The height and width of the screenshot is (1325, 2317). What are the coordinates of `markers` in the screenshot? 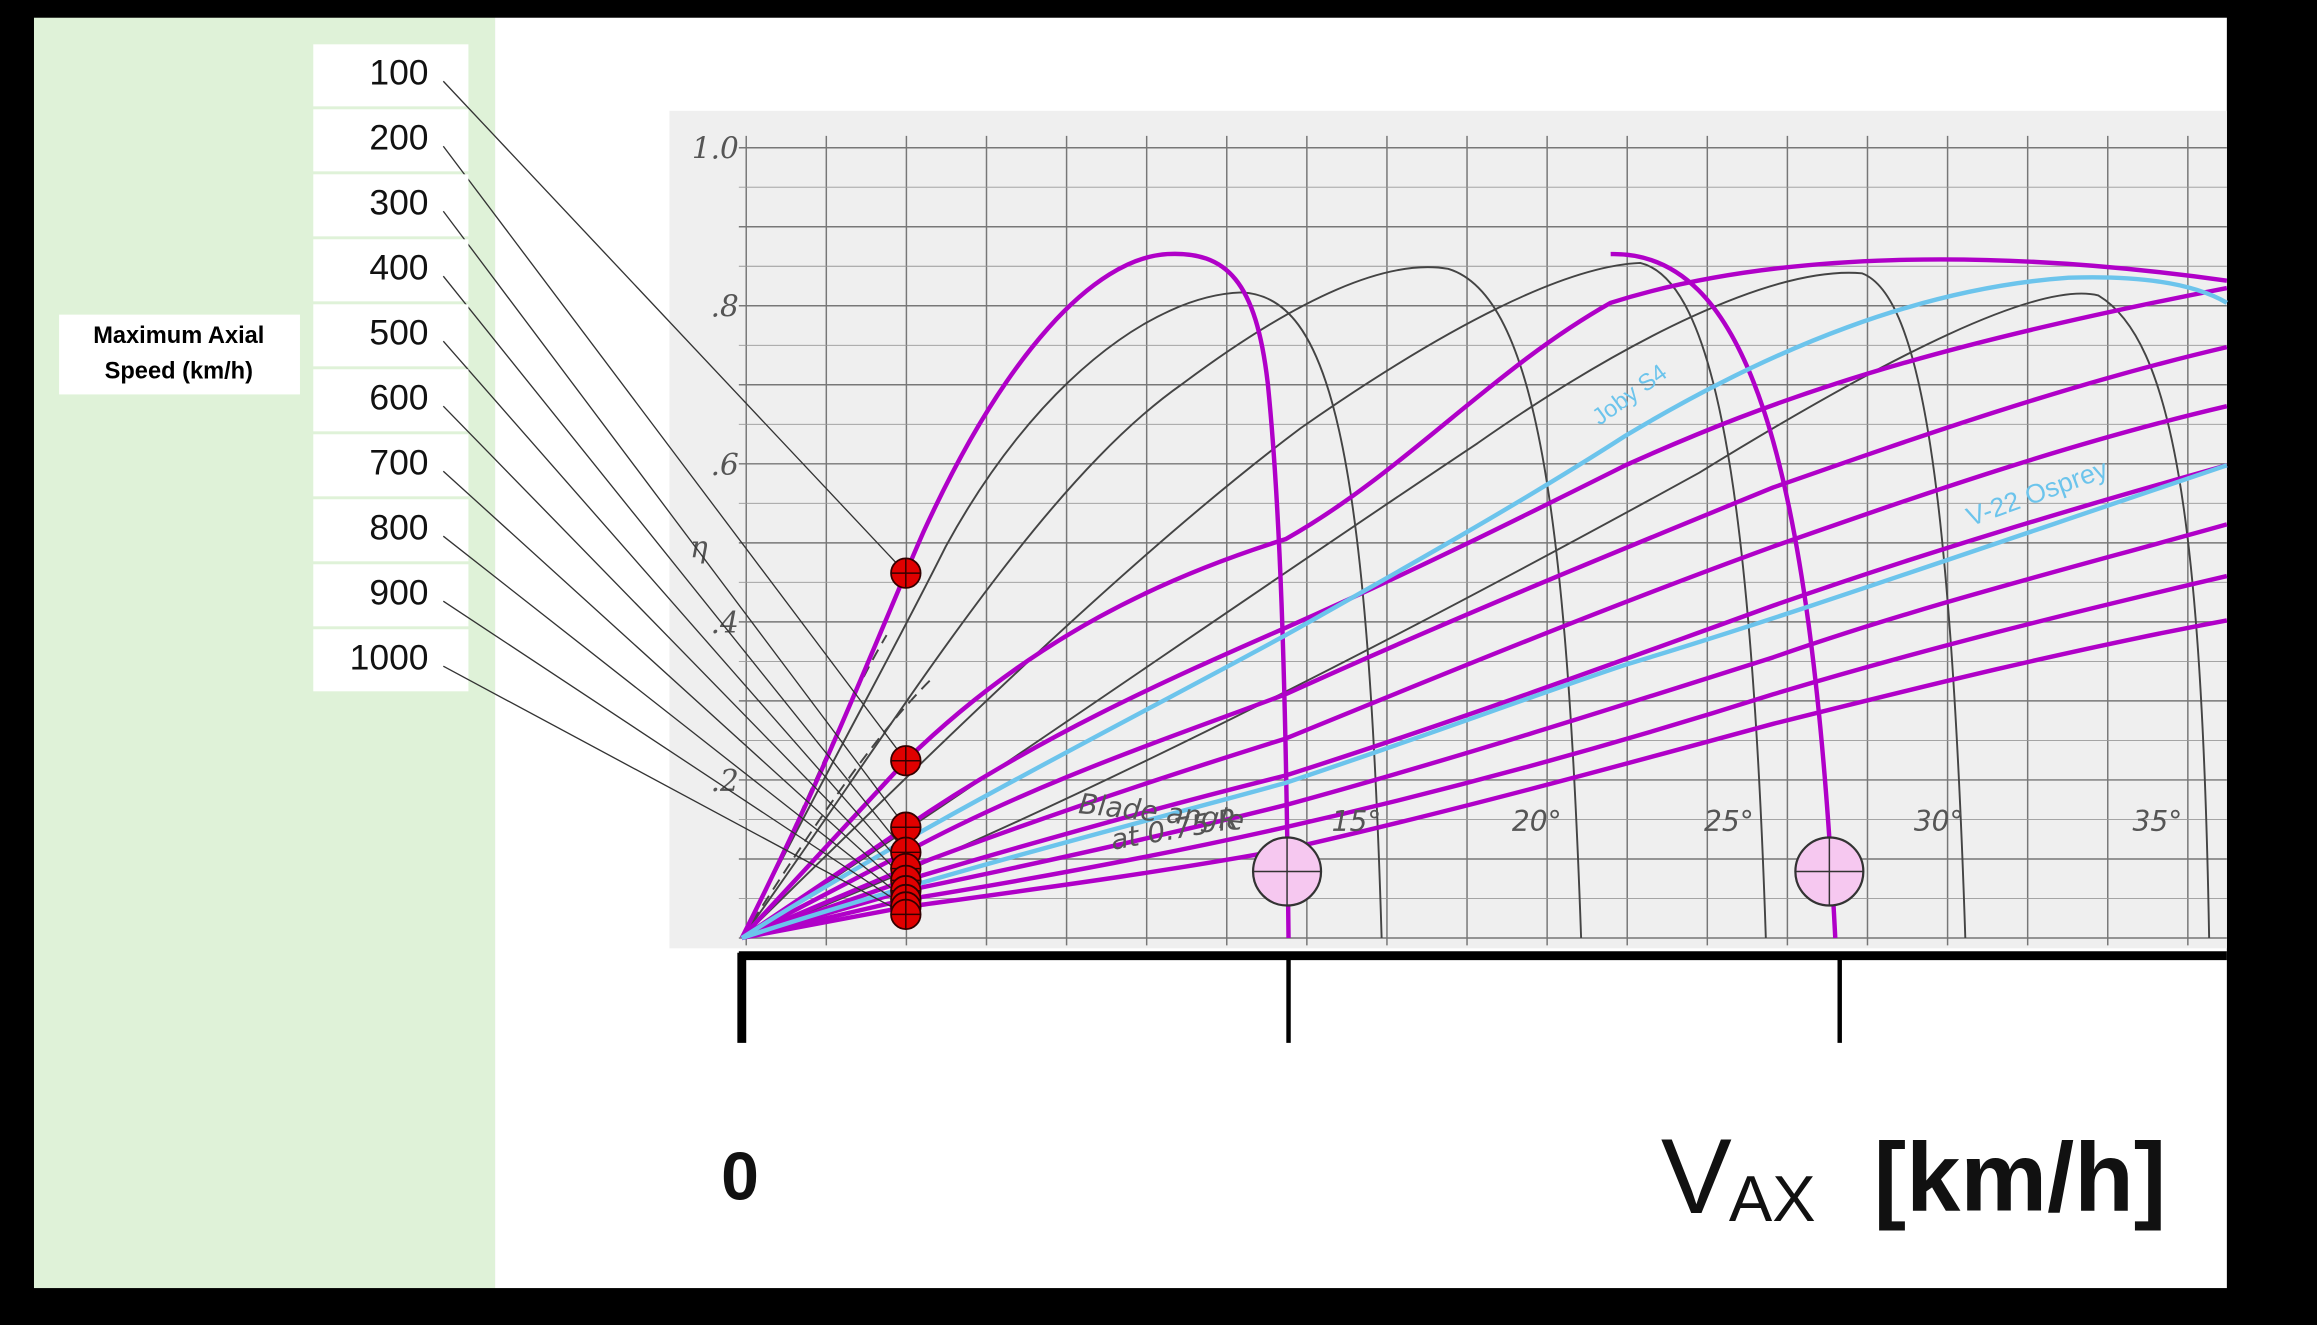 It's located at (1558, 871).